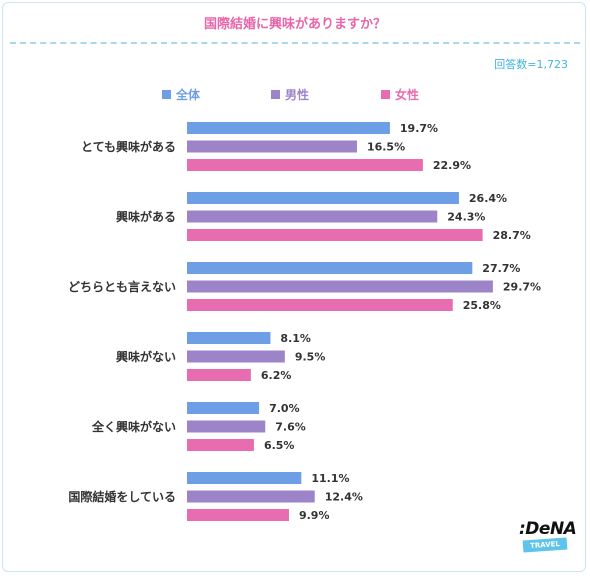  Describe the element at coordinates (452, 165) in the screenshot. I see `value-label-female-0: 22.9%` at that location.